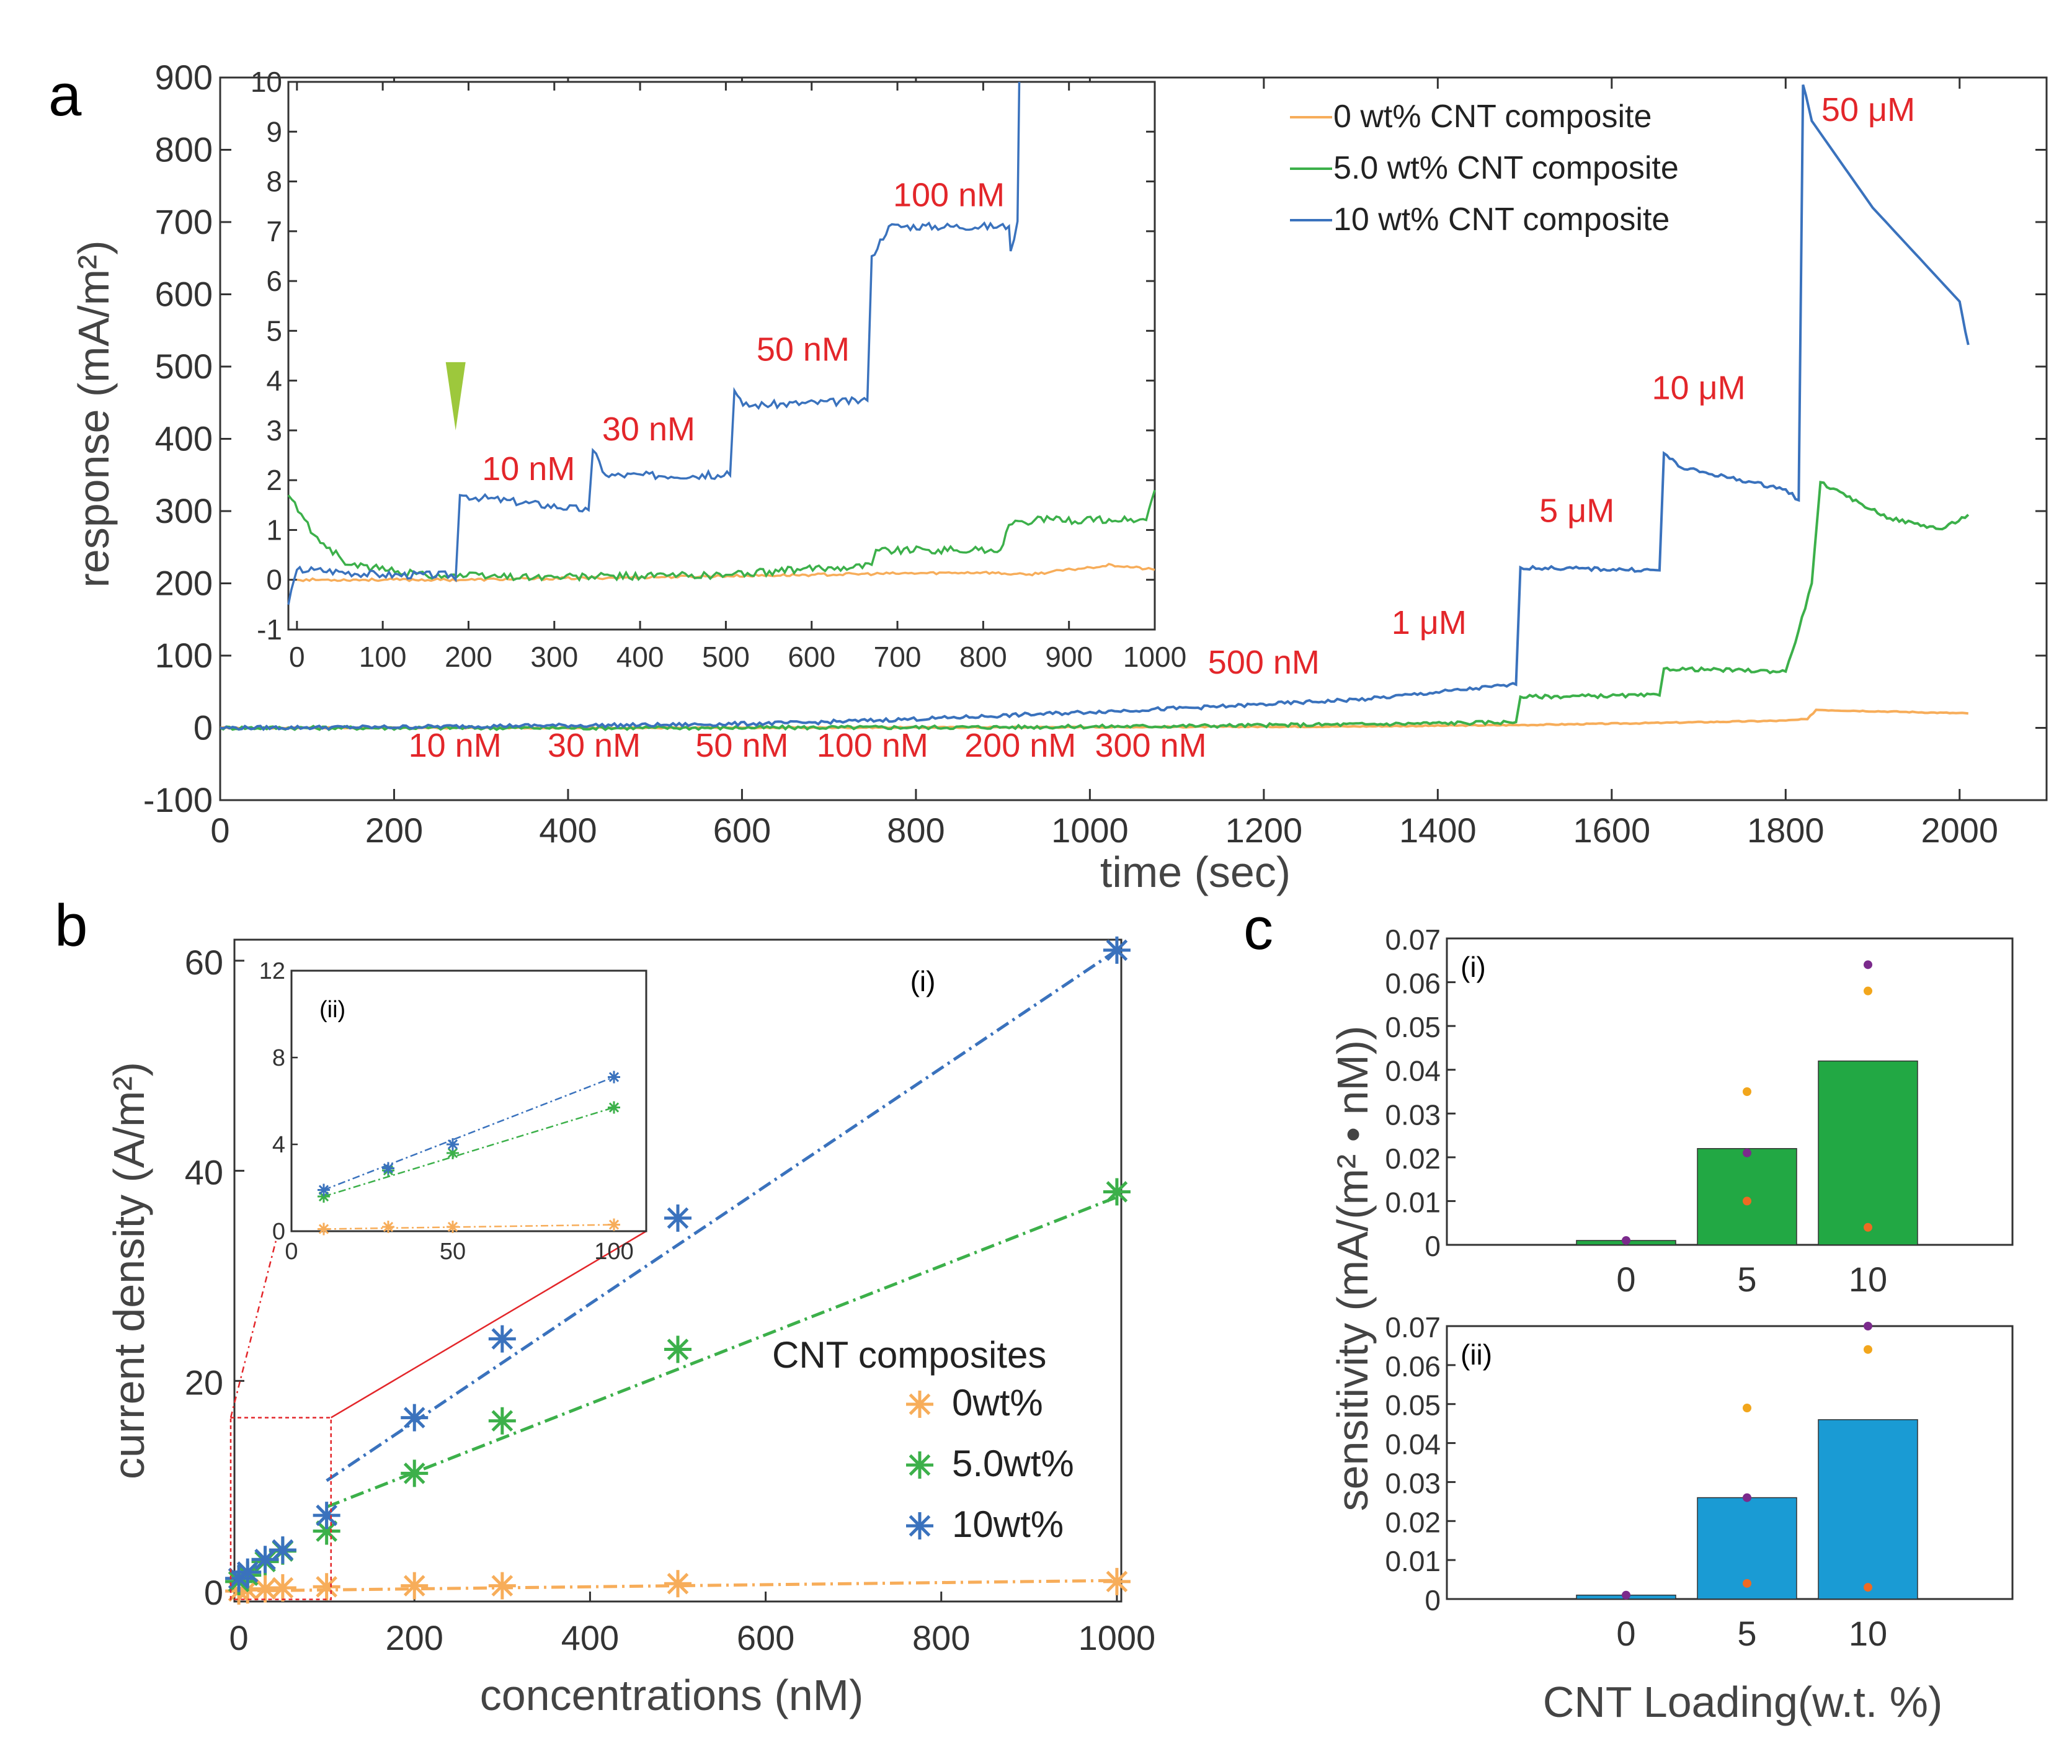  Describe the element at coordinates (332, 1010) in the screenshot. I see `b-inset-panel-label-ii: (ii)` at that location.